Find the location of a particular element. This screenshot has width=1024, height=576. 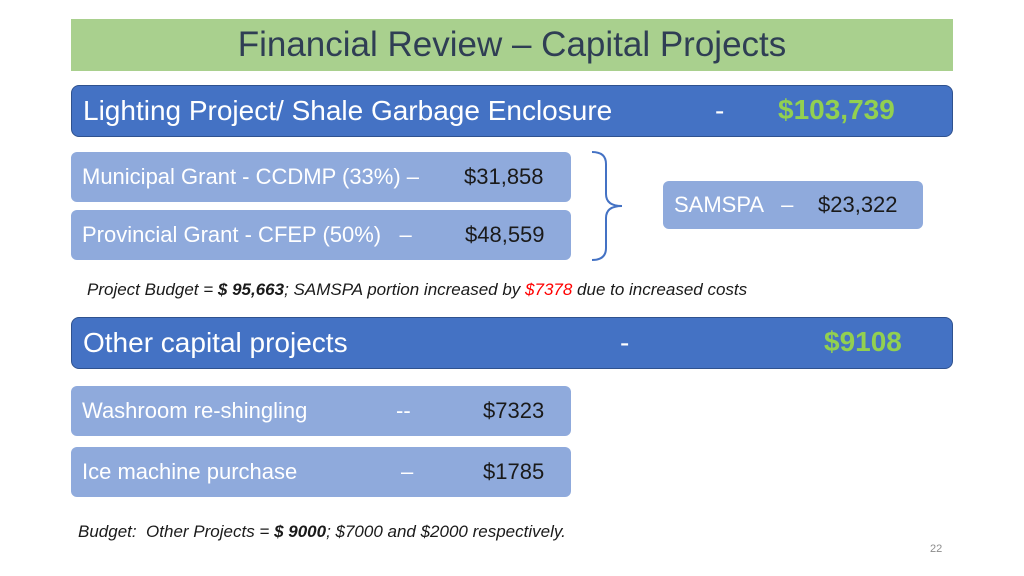

note-budget-value: $ 95,663 is located at coordinates (251, 289).